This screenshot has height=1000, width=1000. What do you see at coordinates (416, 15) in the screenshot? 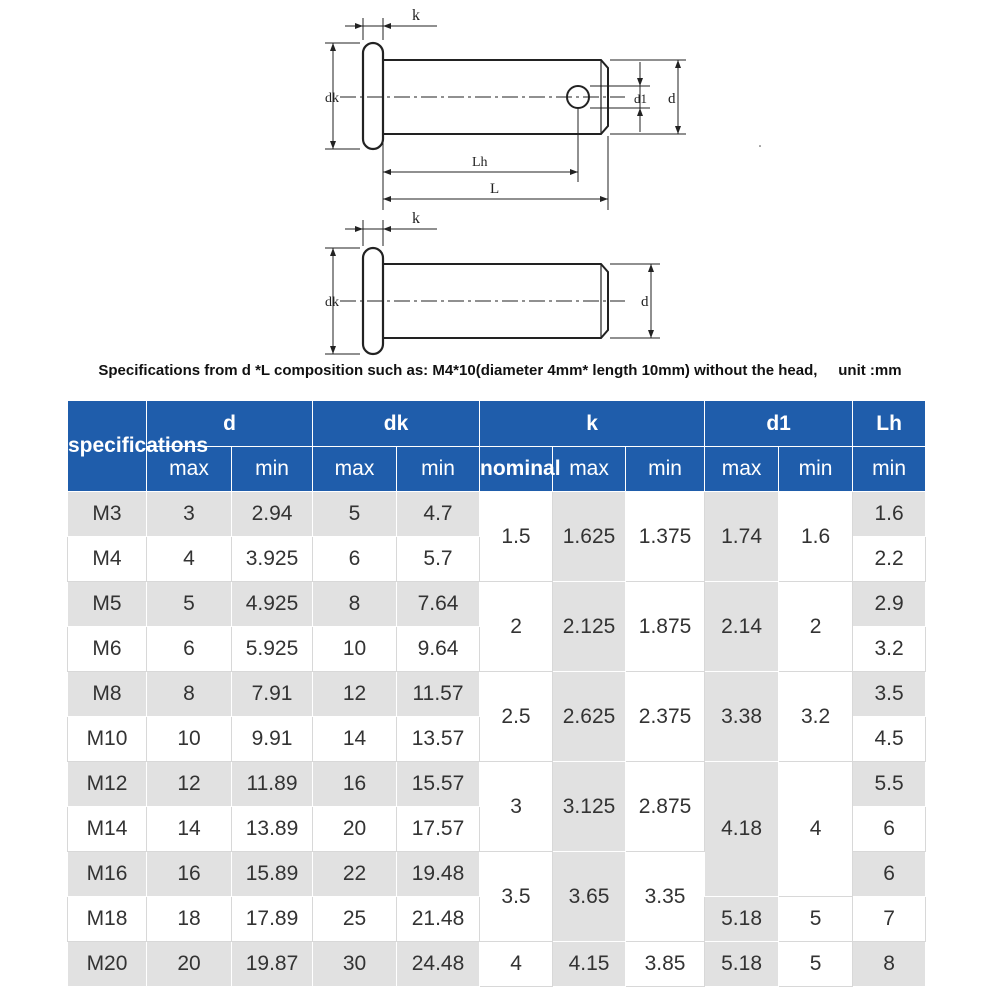
I see `label-k-top: k` at bounding box center [416, 15].